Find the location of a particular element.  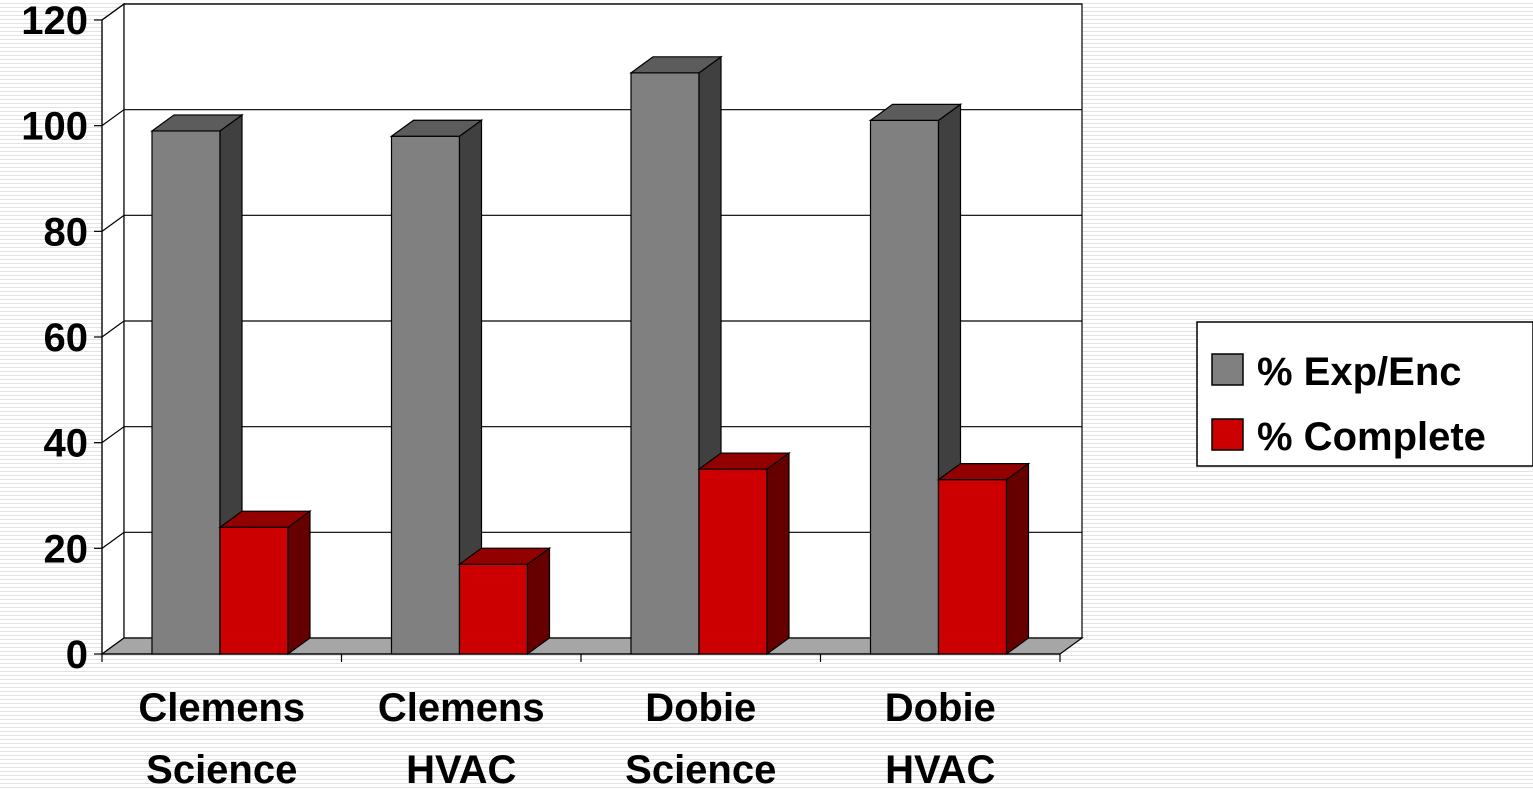

y-tick-label: 60 is located at coordinates (66, 338).